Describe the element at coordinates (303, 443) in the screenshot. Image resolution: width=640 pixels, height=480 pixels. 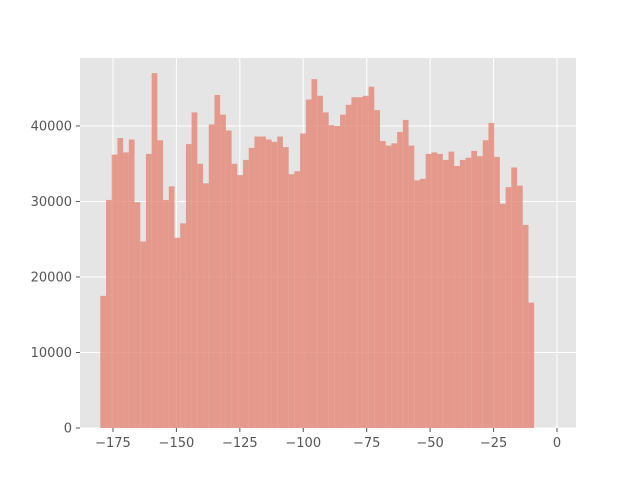
I see `x-tick-label: −100` at that location.